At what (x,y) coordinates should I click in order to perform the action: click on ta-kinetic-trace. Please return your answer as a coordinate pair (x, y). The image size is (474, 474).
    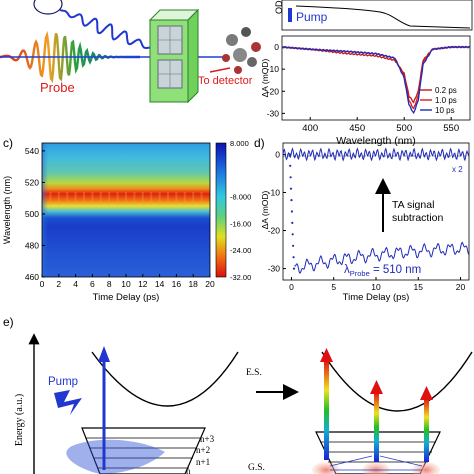
    Looking at the image, I should click on (382, 257).